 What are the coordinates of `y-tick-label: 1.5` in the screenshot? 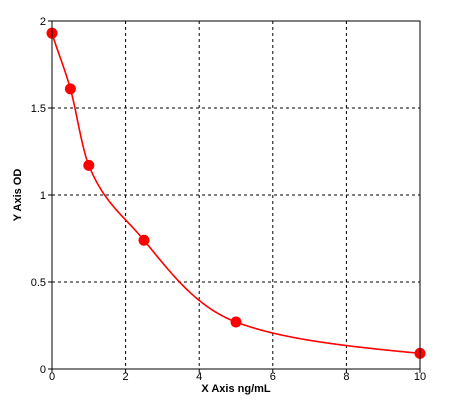 It's located at (38, 109).